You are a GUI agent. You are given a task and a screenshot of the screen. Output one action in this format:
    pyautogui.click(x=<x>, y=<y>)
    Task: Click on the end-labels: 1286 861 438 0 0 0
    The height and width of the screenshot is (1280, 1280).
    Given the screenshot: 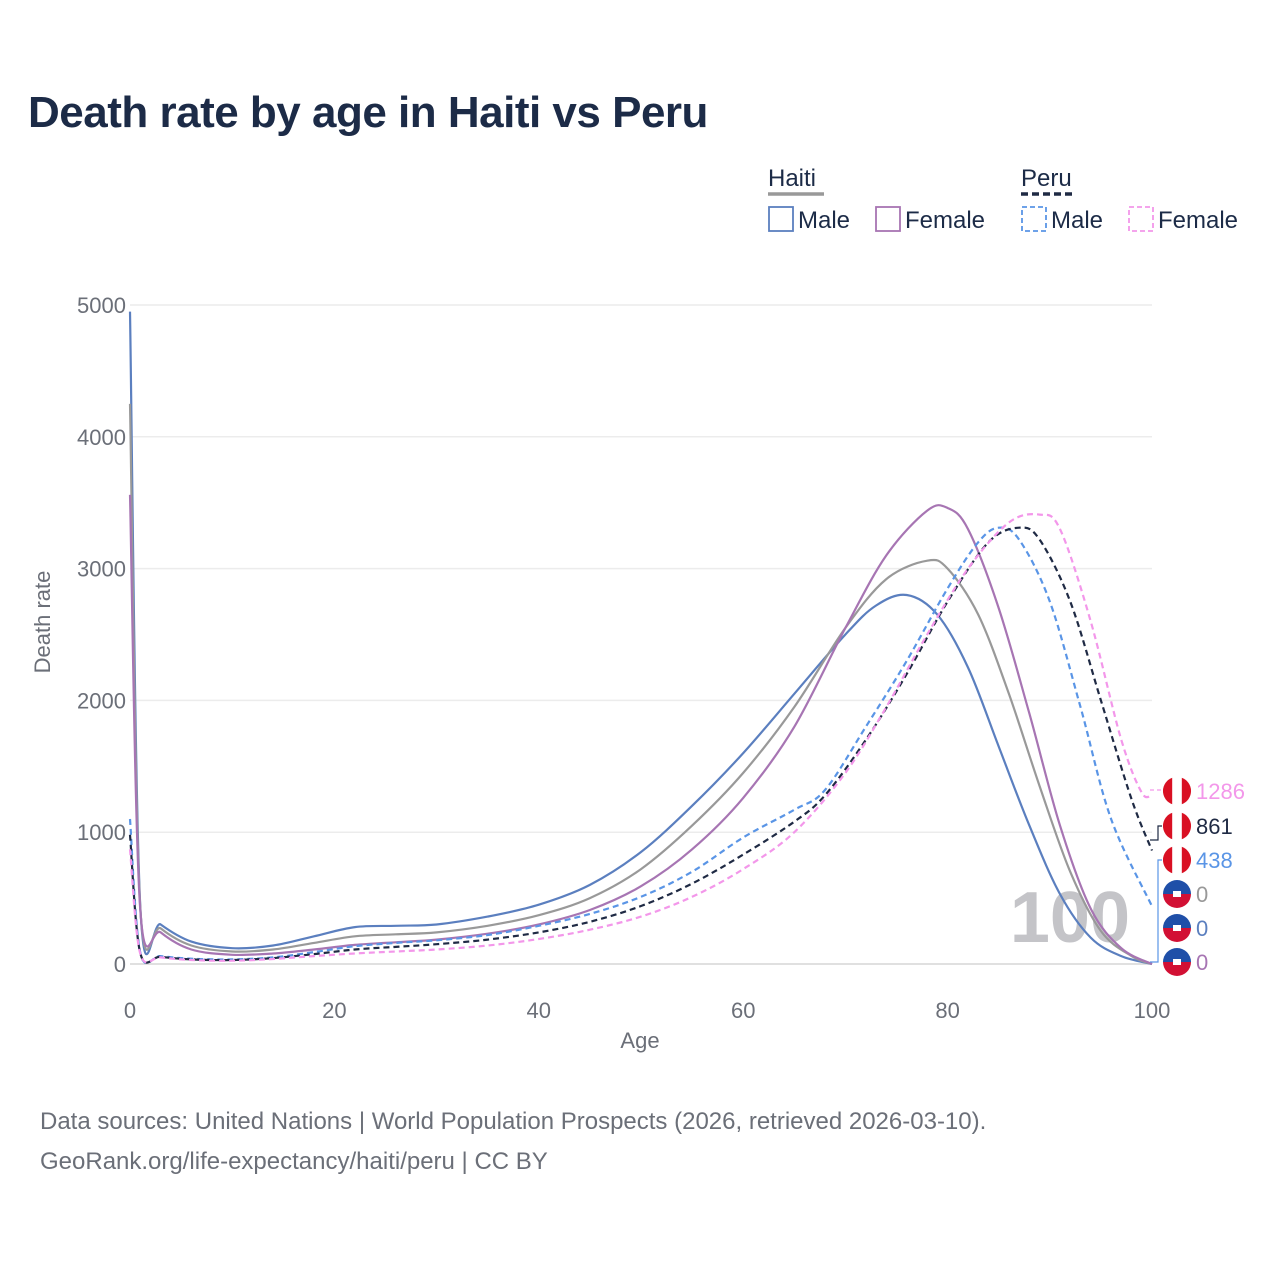 What is the action you would take?
    pyautogui.click(x=1197, y=876)
    